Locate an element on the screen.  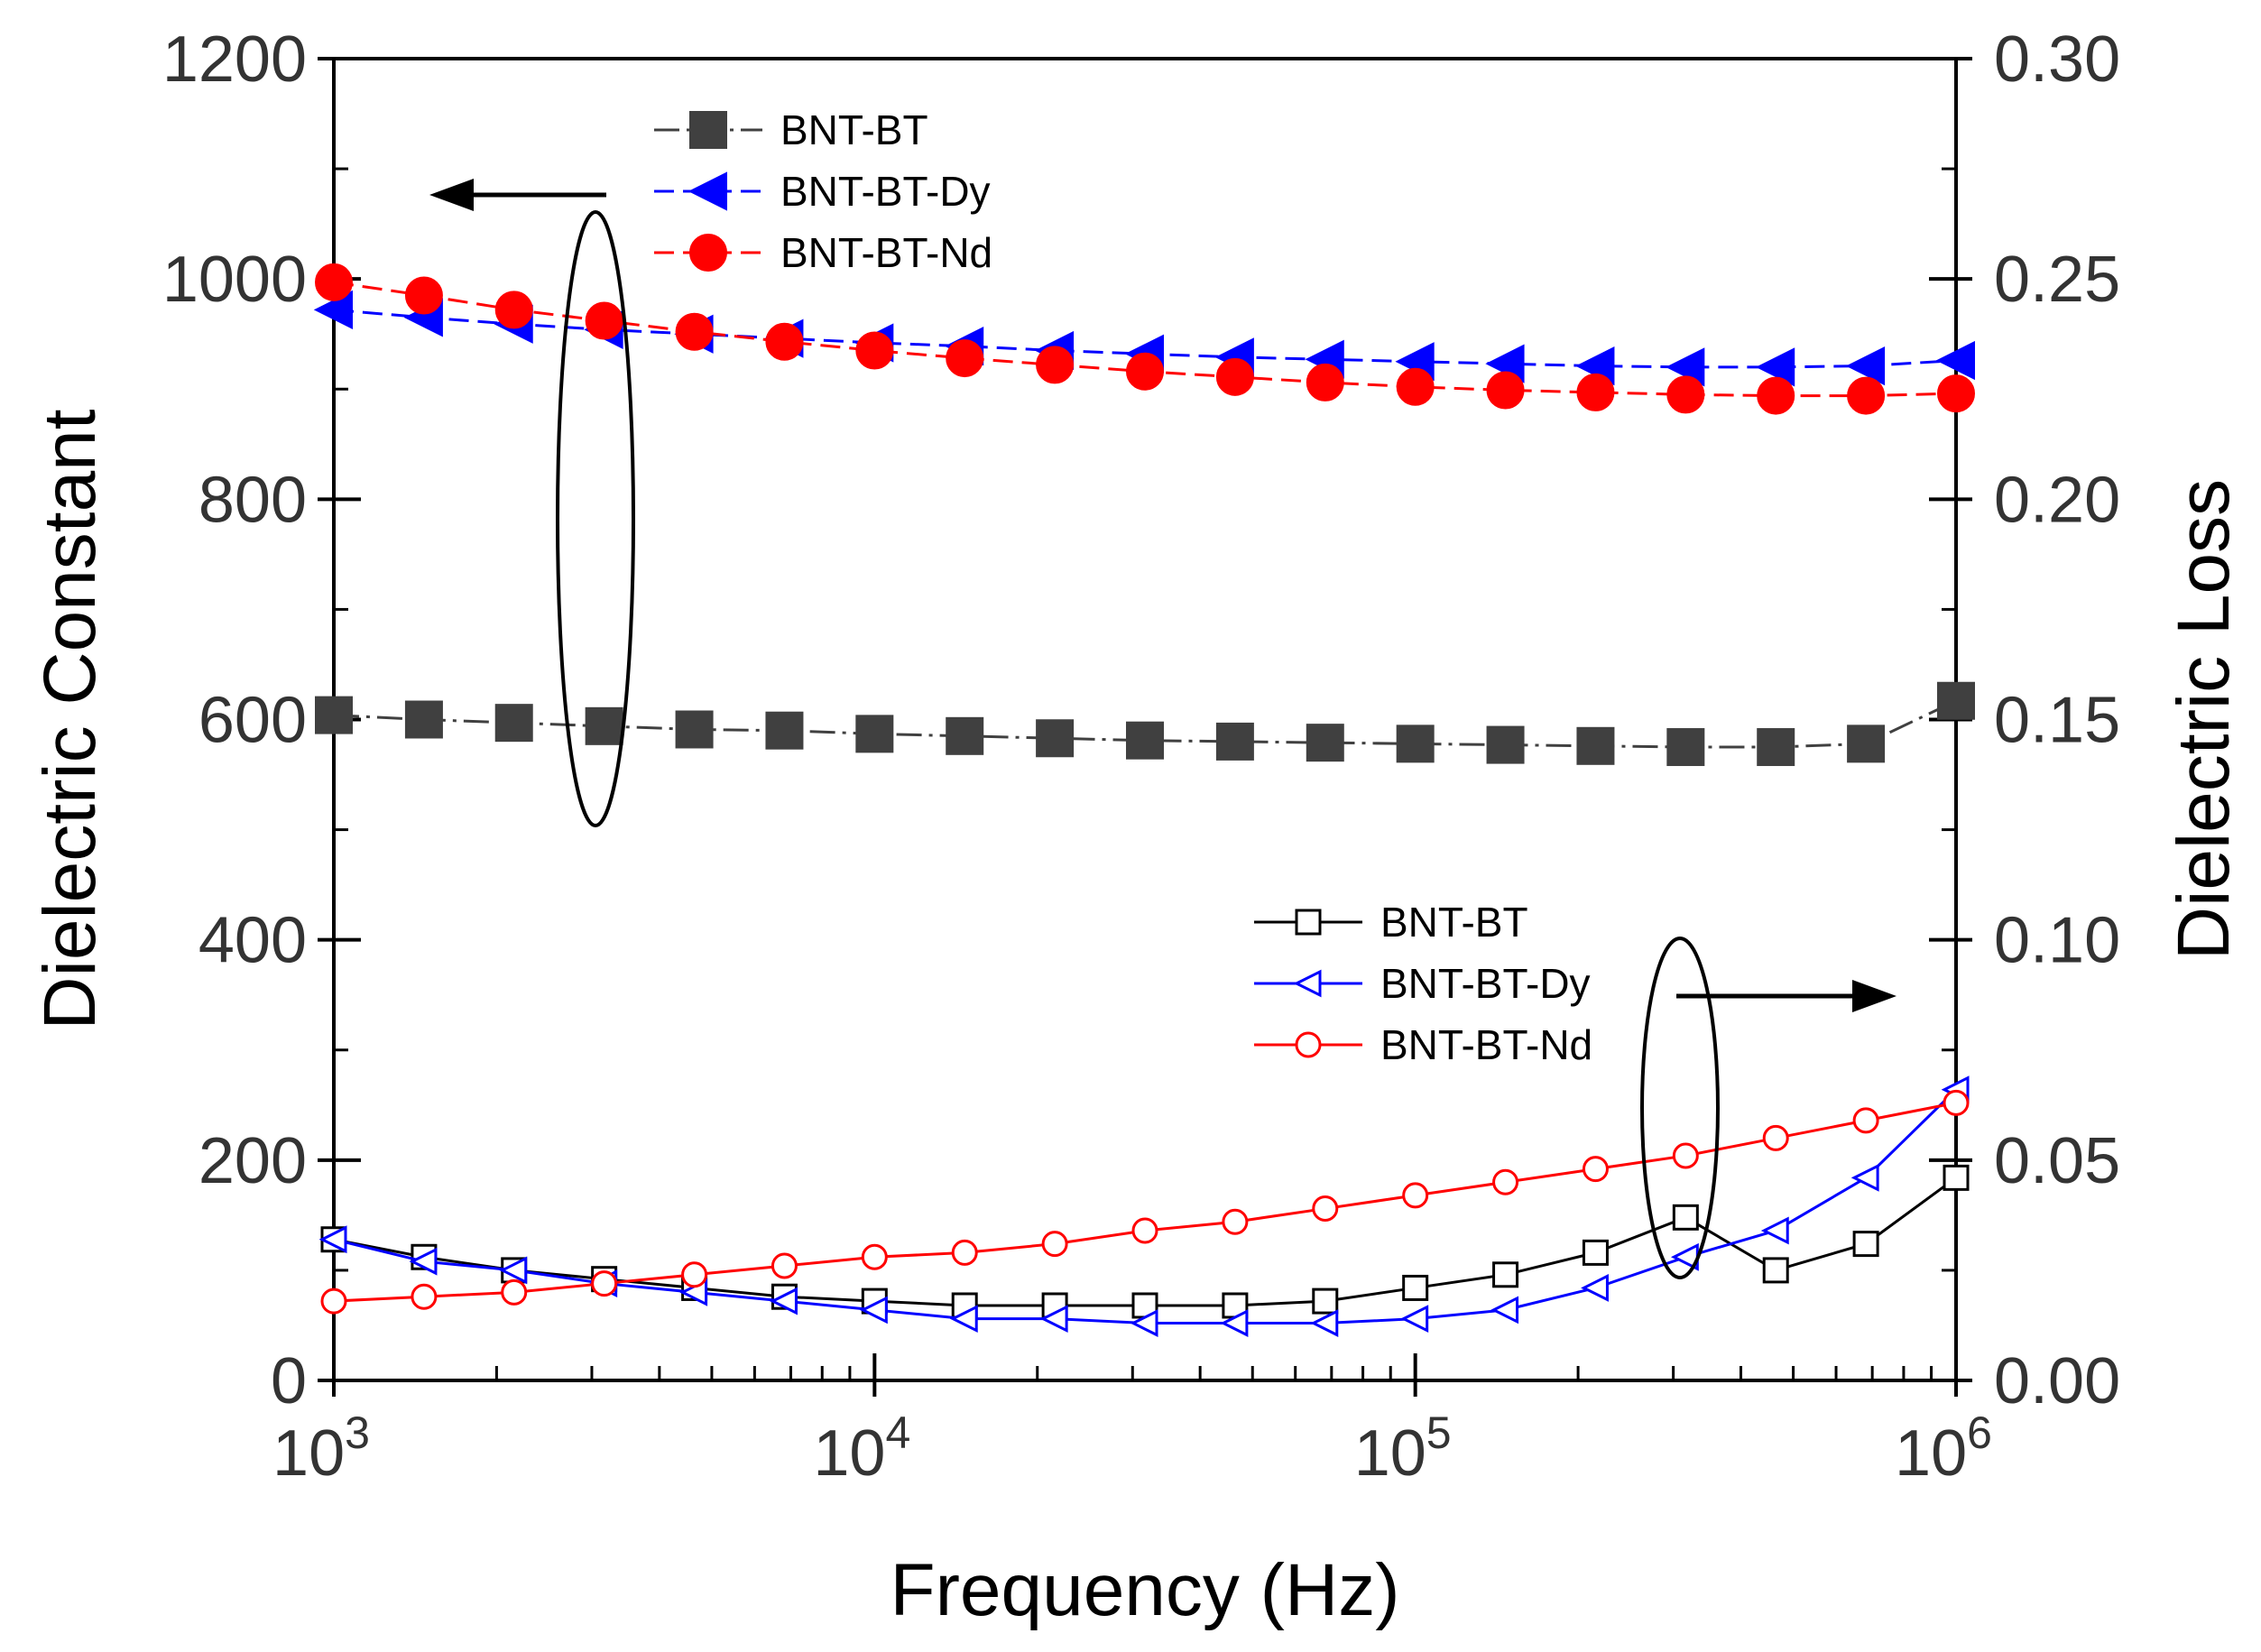
y-right-tick-label: 0.15 is located at coordinates (2057, 721).